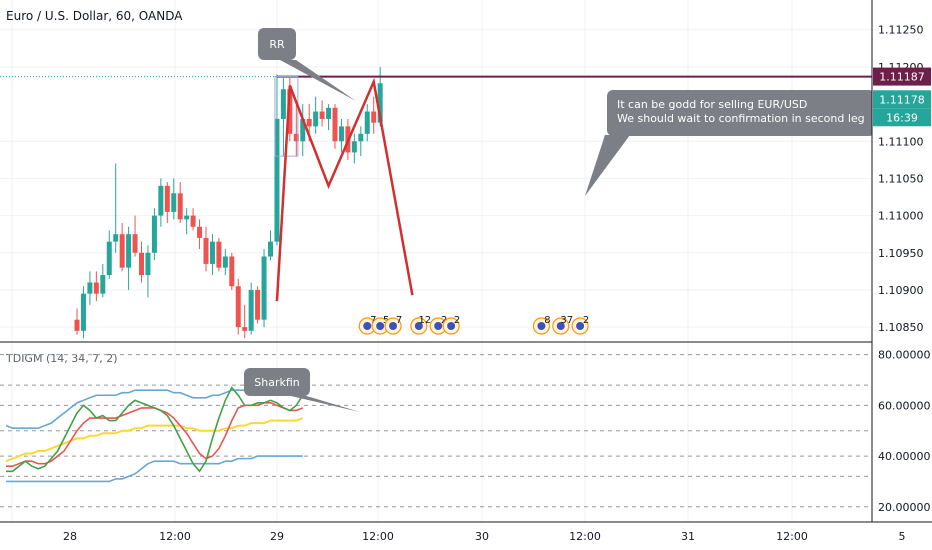 This screenshot has width=932, height=550. What do you see at coordinates (435, 536) in the screenshot?
I see `time-axis-ticks: 28 12:00 29 12:00 30 12:00 31 12:00` at bounding box center [435, 536].